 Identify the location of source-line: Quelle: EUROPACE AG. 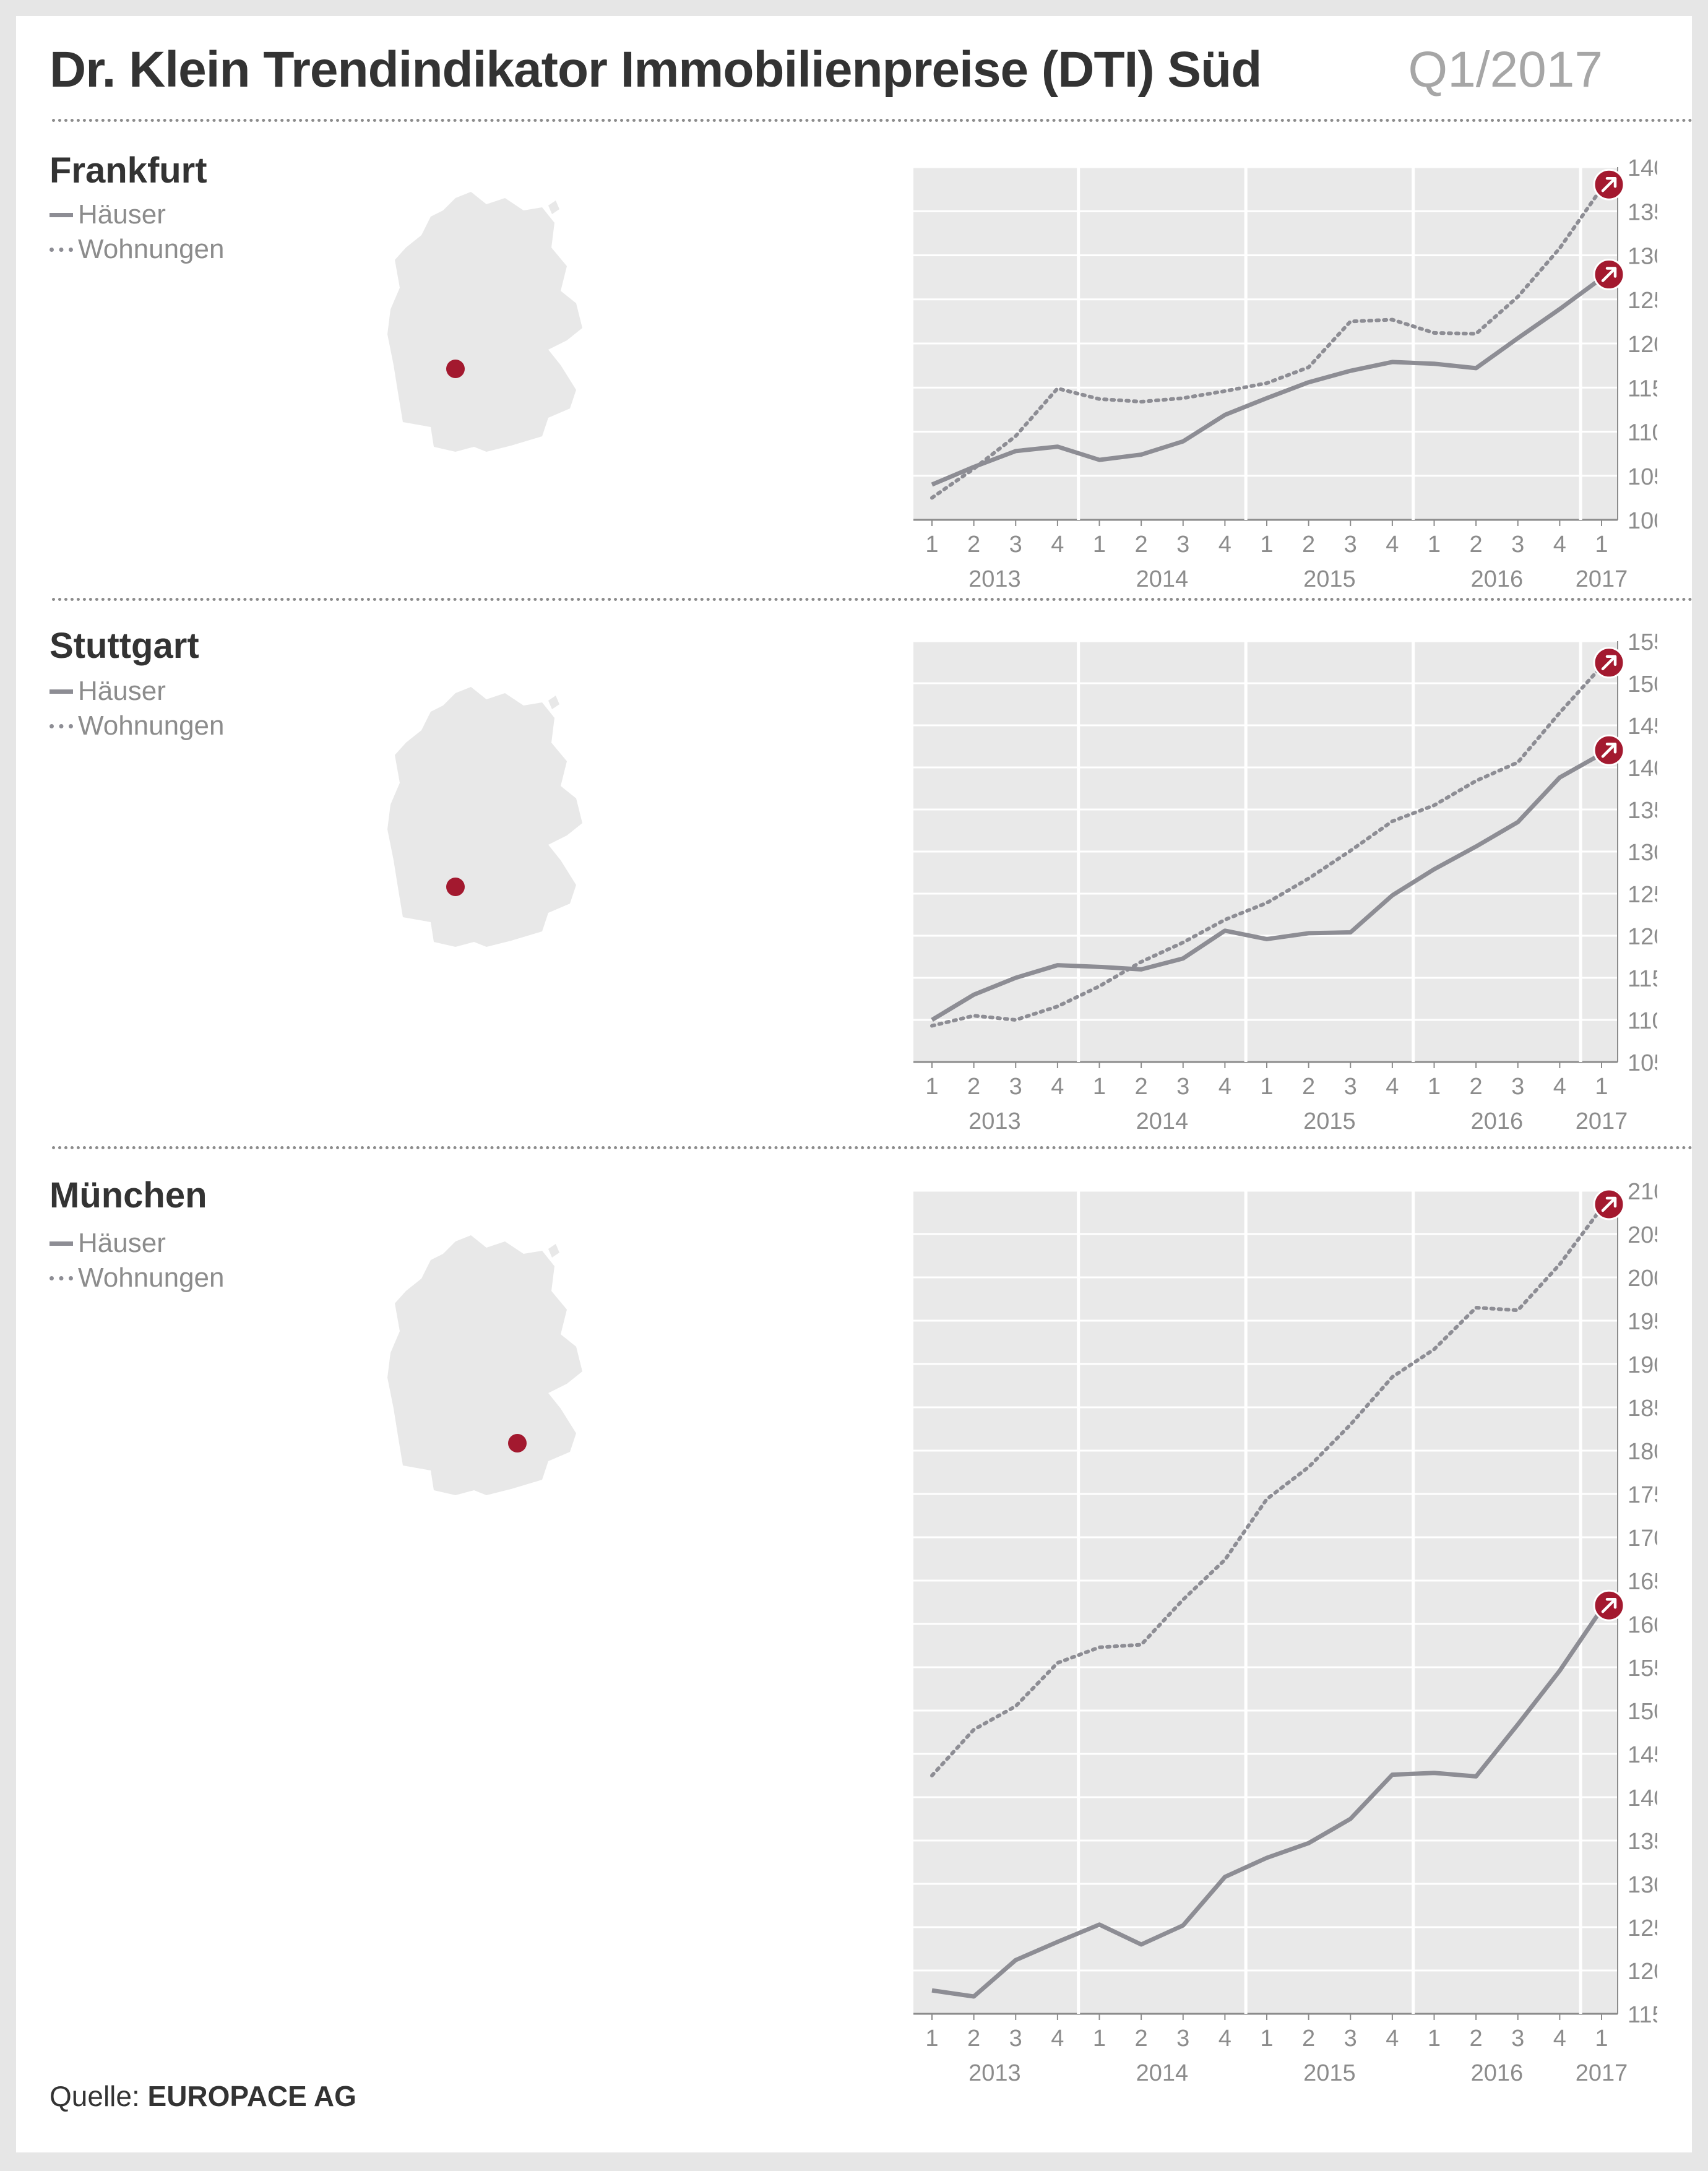
(203, 2096).